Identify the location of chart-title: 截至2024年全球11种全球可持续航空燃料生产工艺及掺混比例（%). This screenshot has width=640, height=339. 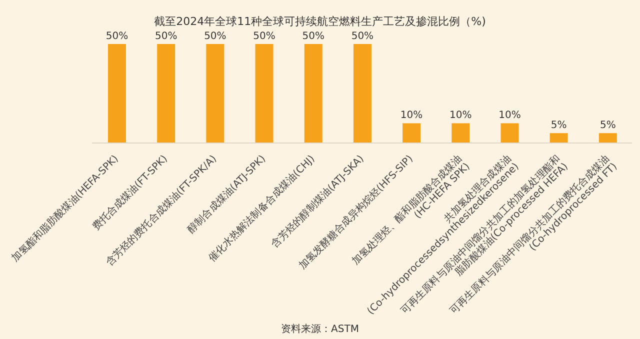
(320, 21).